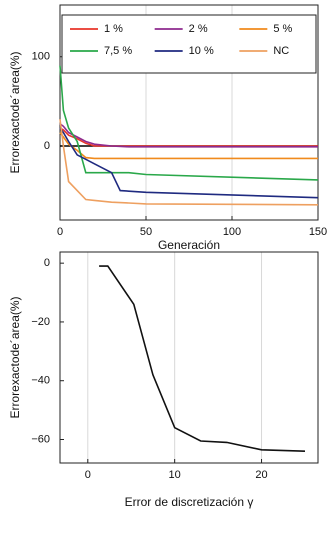 Image resolution: width=328 pixels, height=545 pixels. What do you see at coordinates (40, 381) in the screenshot?
I see `y-tick-label: −40` at bounding box center [40, 381].